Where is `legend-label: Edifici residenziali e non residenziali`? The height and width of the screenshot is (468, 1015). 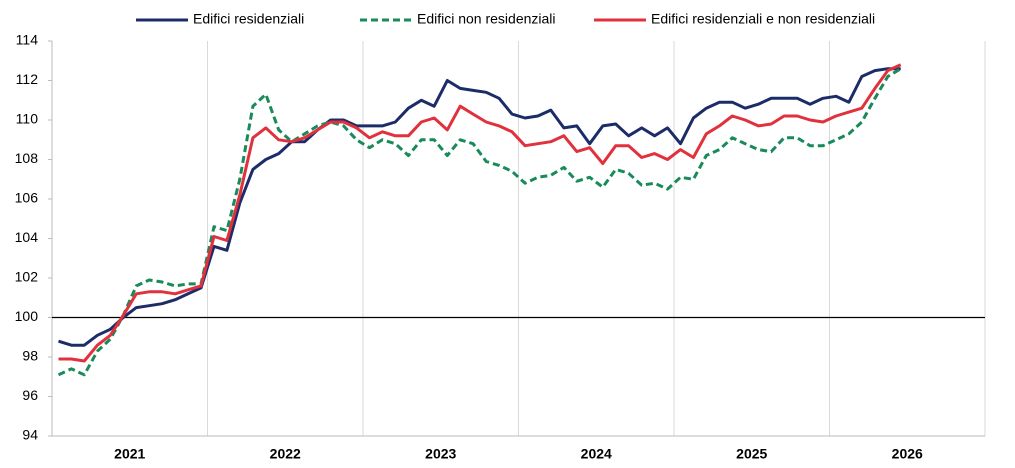 legend-label: Edifici residenziali e non residenziali is located at coordinates (763, 19).